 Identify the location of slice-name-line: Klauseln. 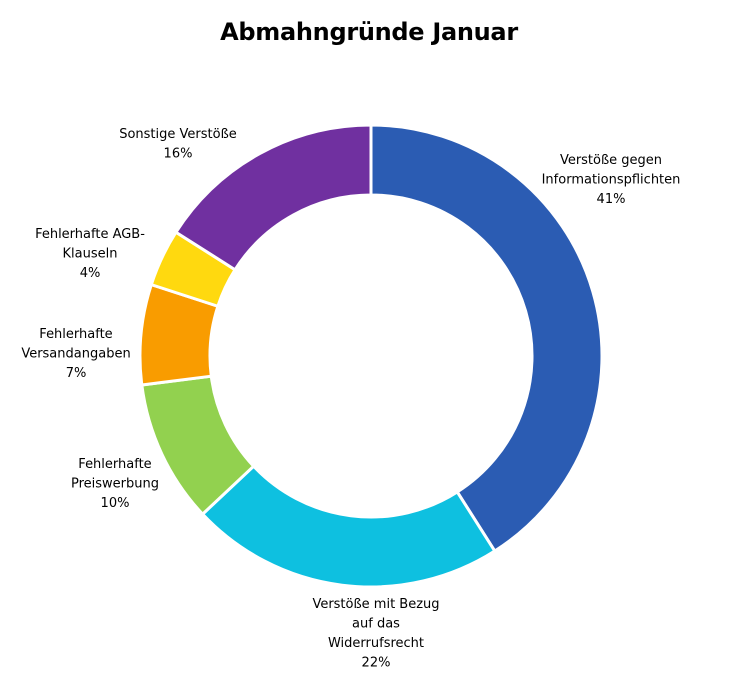
(90, 254).